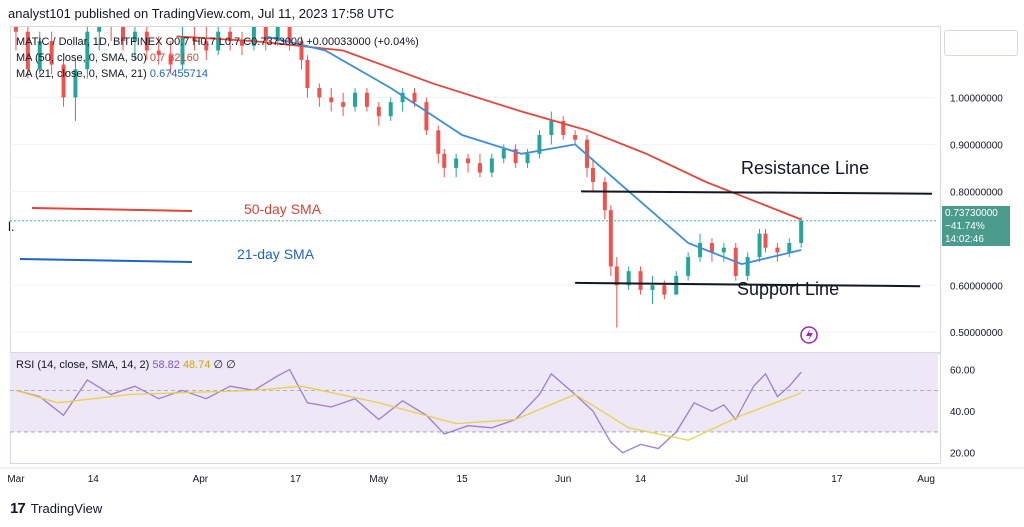 Image resolution: width=1024 pixels, height=527 pixels. I want to click on time-tick-label: 17, so click(837, 479).